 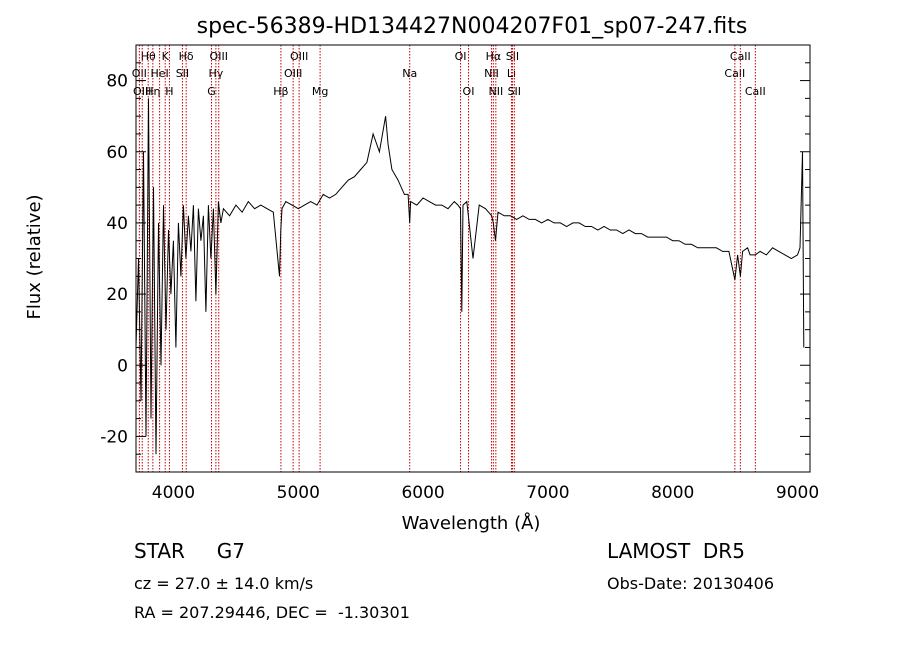 I want to click on marker-label: Hα, so click(x=494, y=56).